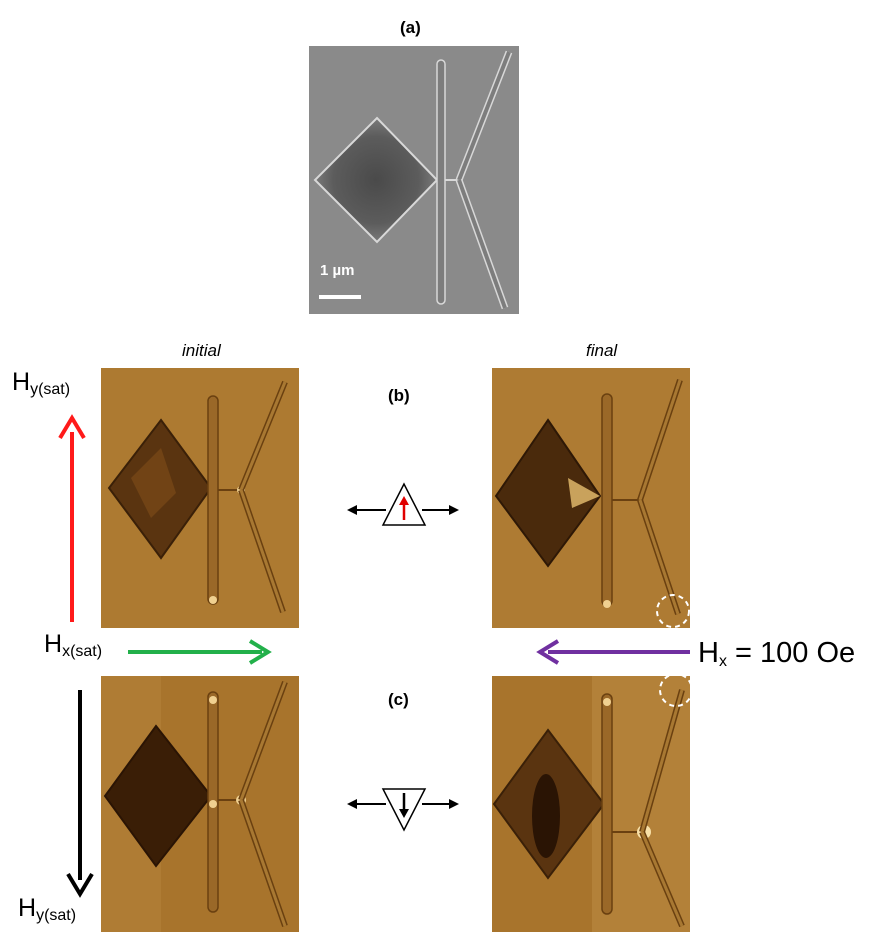 This screenshot has height=932, width=869. Describe the element at coordinates (602, 350) in the screenshot. I see `column-label-final: final` at that location.